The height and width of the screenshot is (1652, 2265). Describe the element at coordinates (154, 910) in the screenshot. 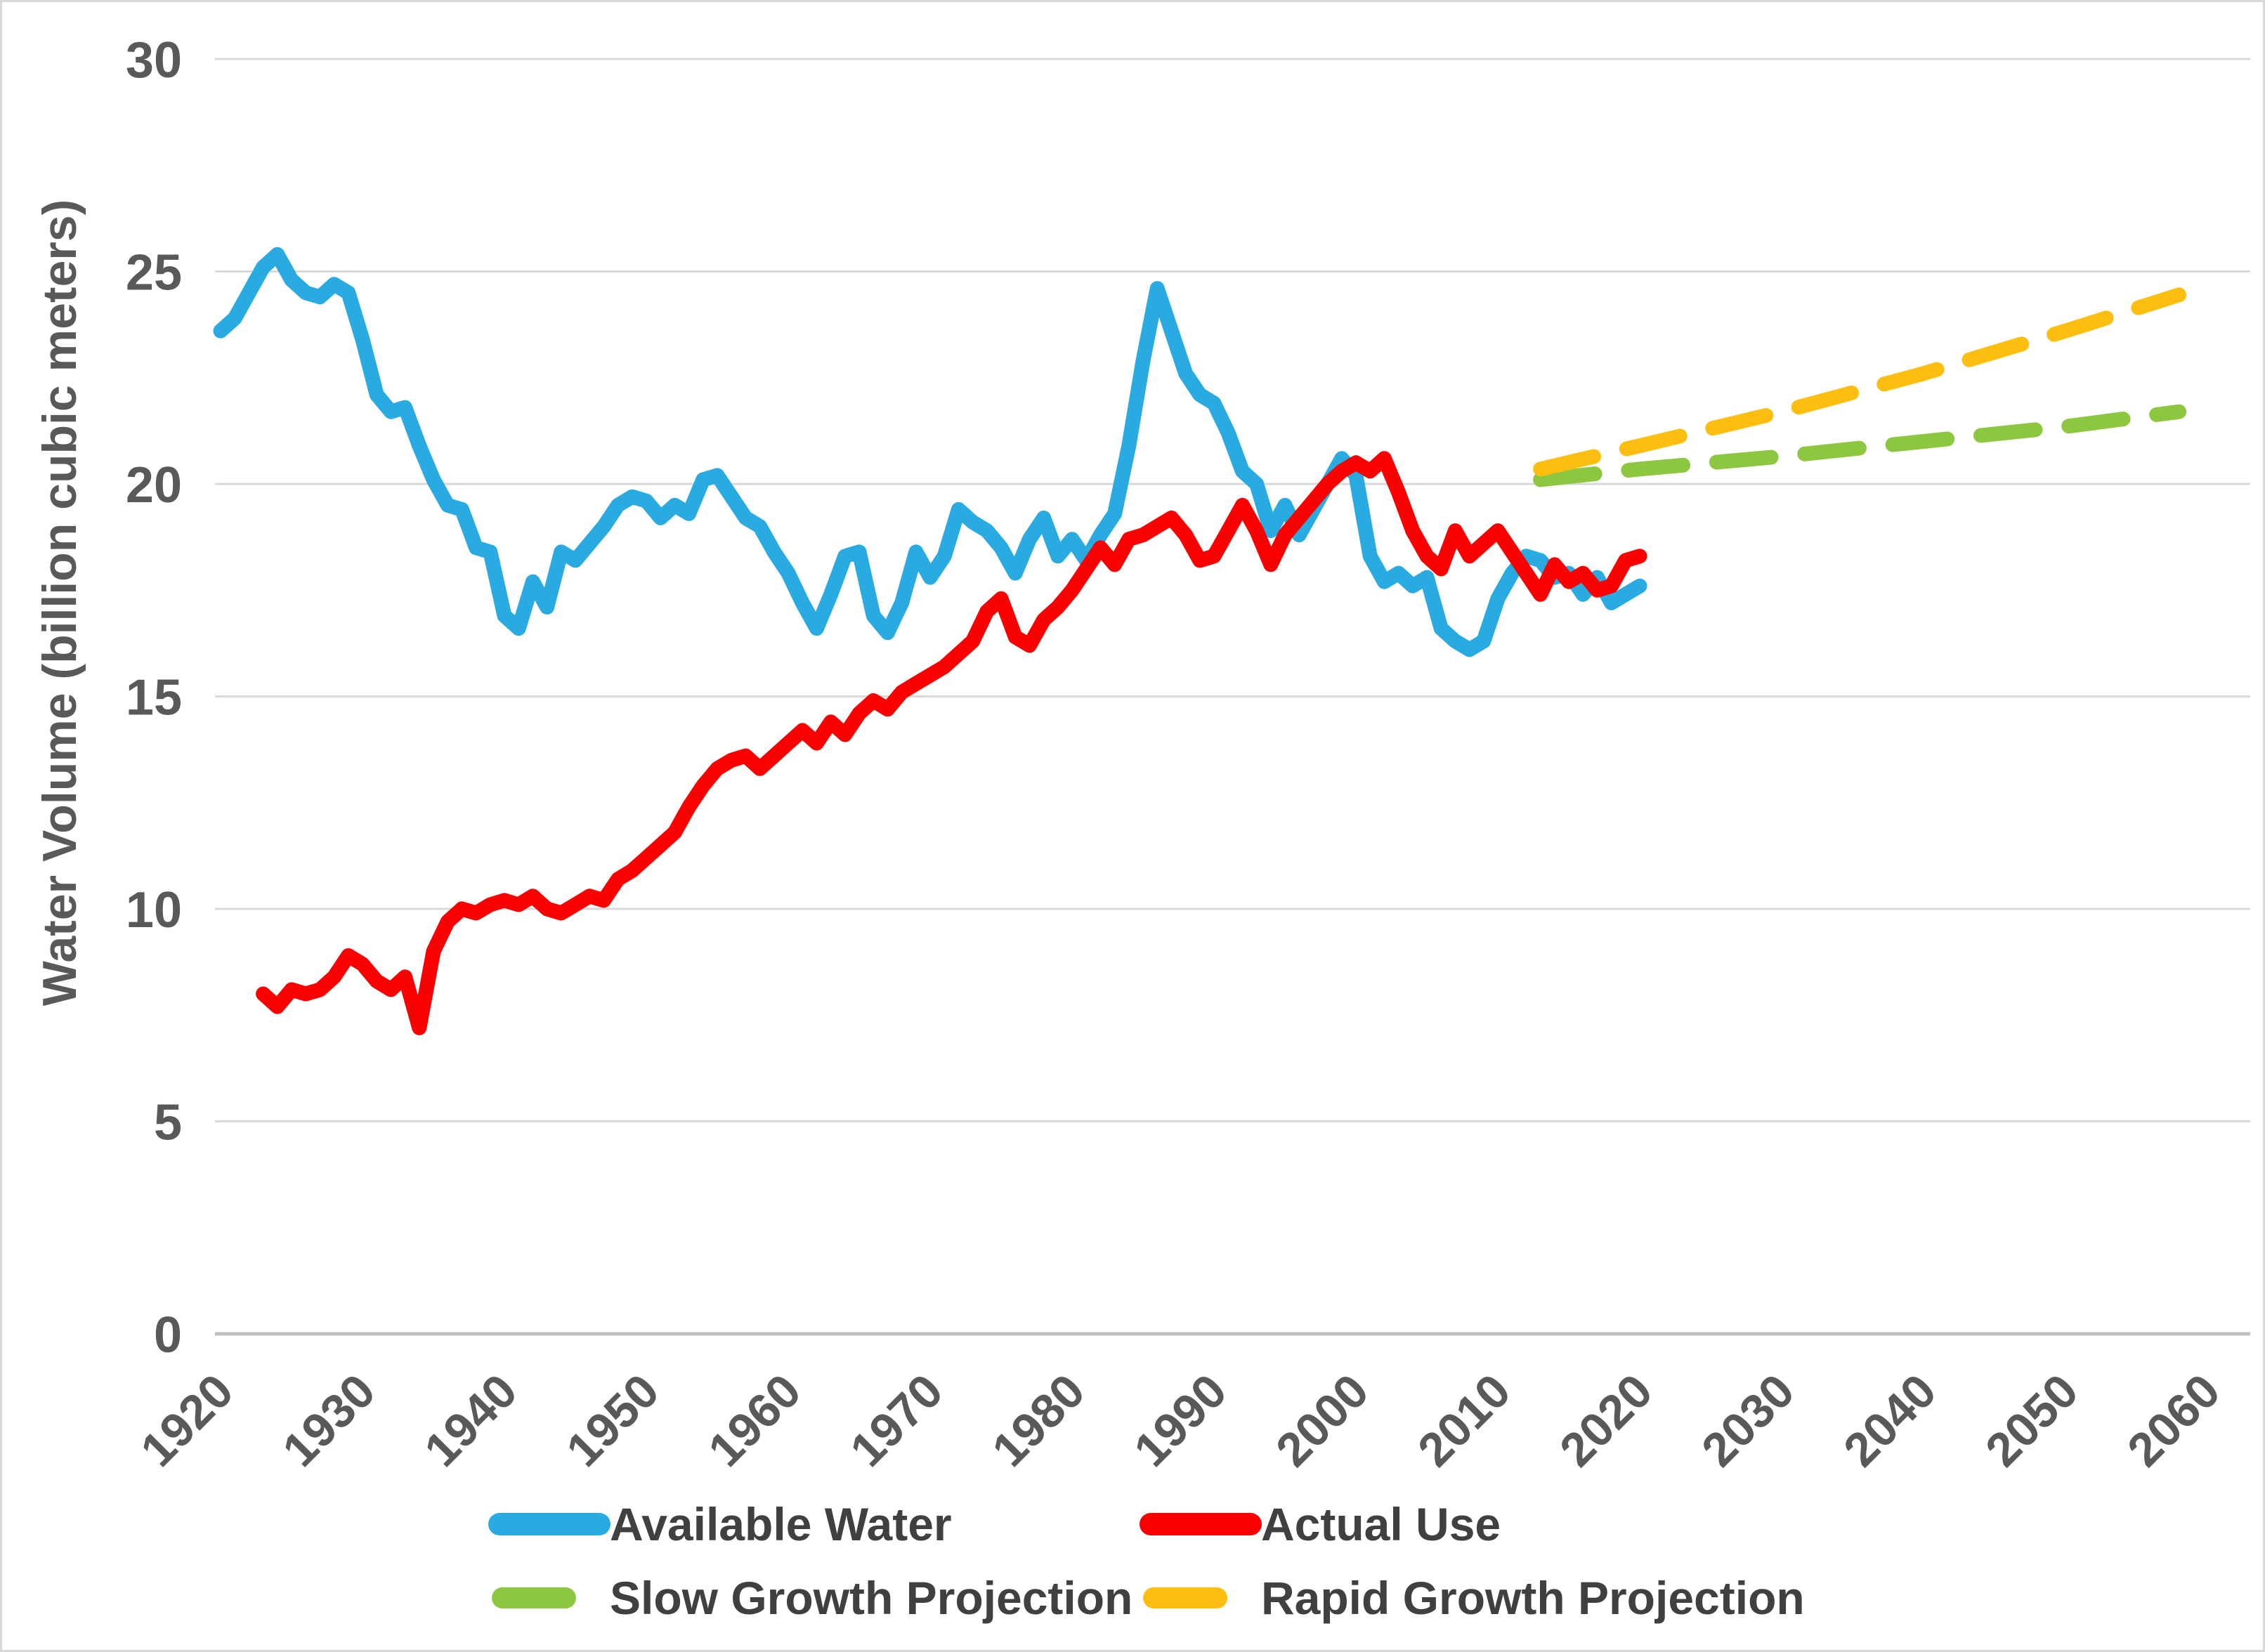

I see `y-tick-label-10: 10` at that location.